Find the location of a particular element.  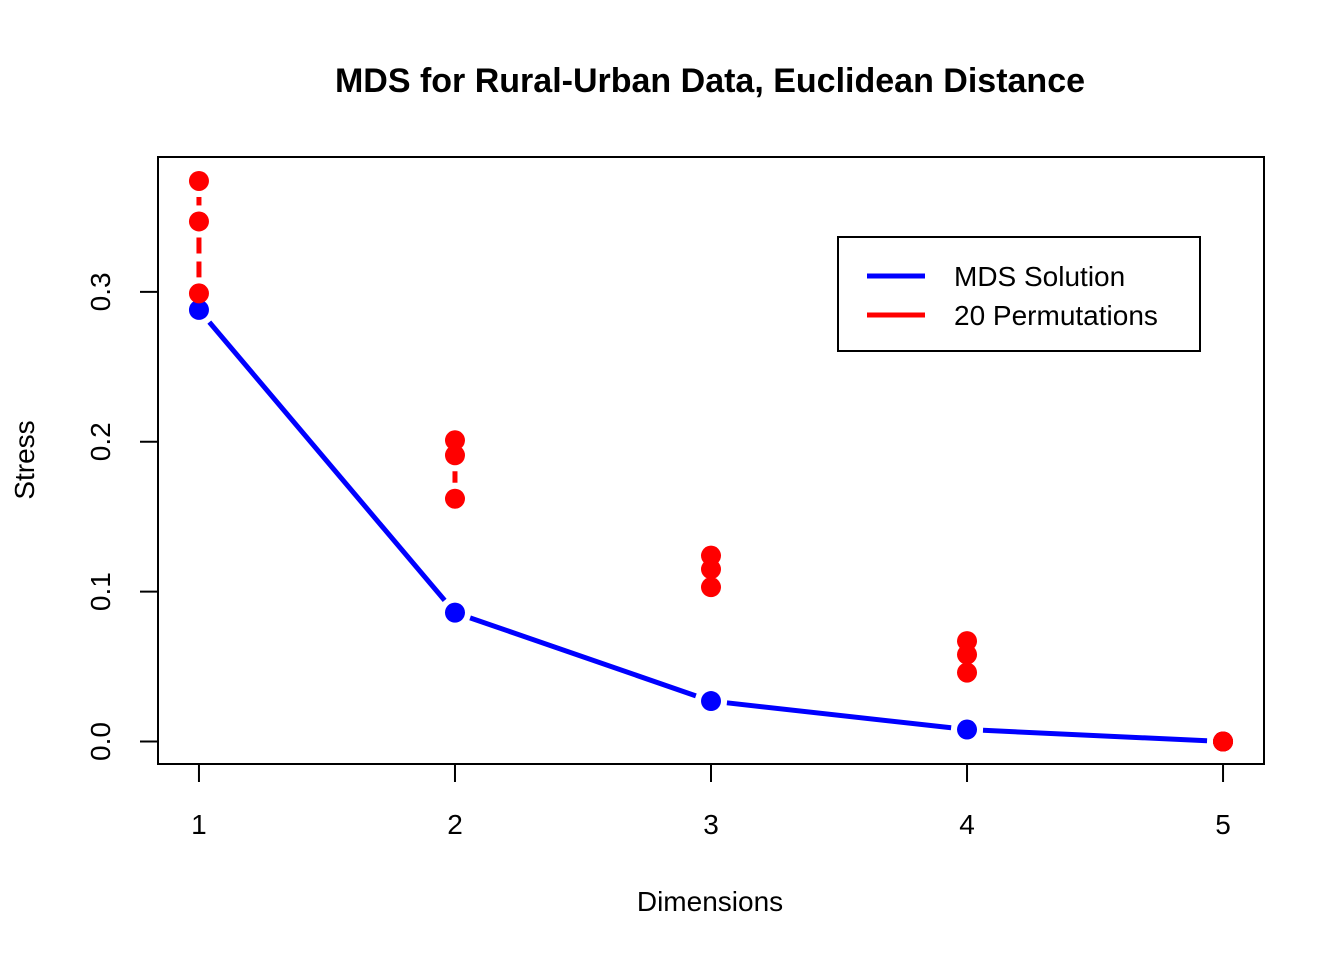

y-axis: 0.0 0.1 0.2 0.3 is located at coordinates (122, 516).